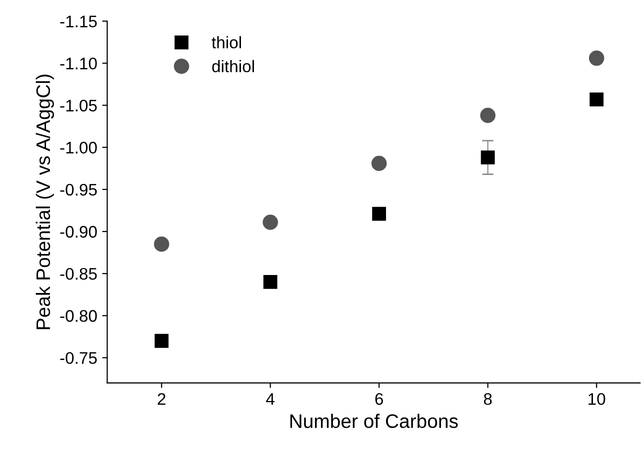 The height and width of the screenshot is (450, 642). I want to click on y-tick-label: -0.75, so click(78, 358).